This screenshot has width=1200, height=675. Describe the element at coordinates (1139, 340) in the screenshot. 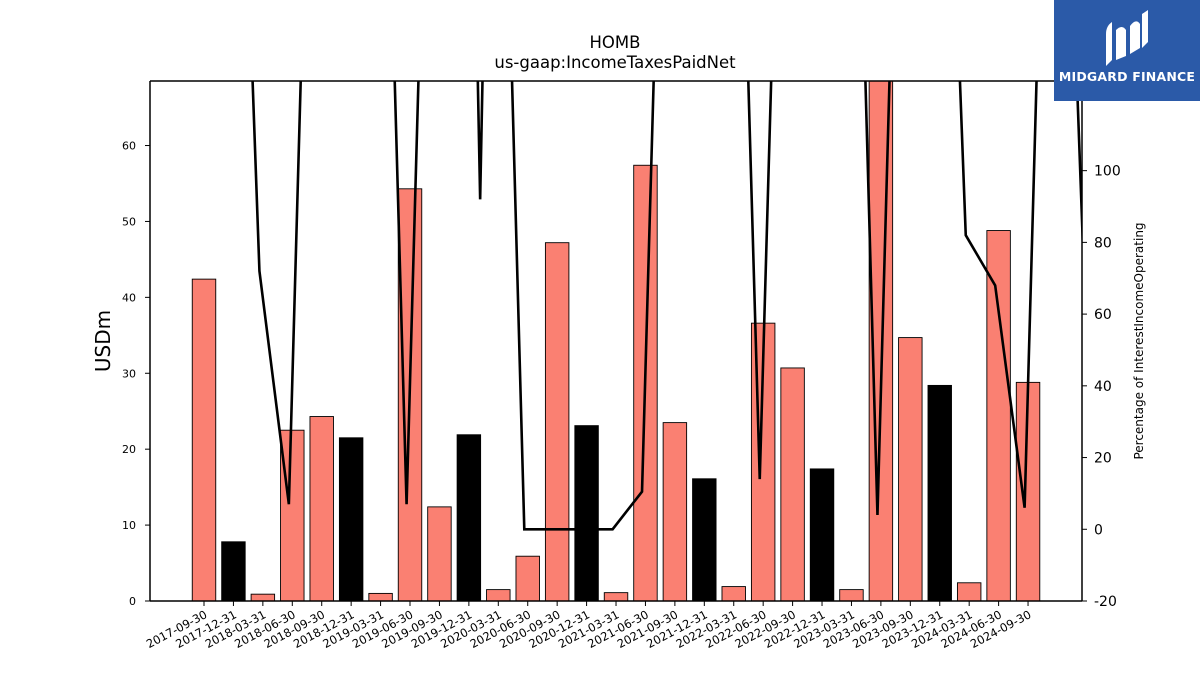

I see `y2-axis-label: Percentage of InterestIncomeOperating` at that location.